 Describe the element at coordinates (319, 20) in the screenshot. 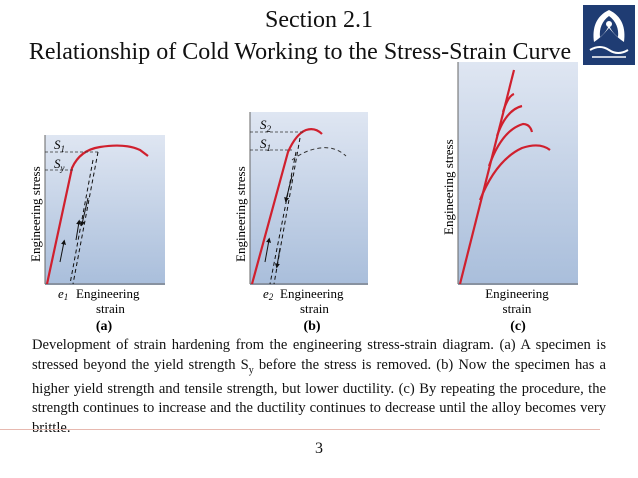

I see `section-heading: Section 2.1` at that location.